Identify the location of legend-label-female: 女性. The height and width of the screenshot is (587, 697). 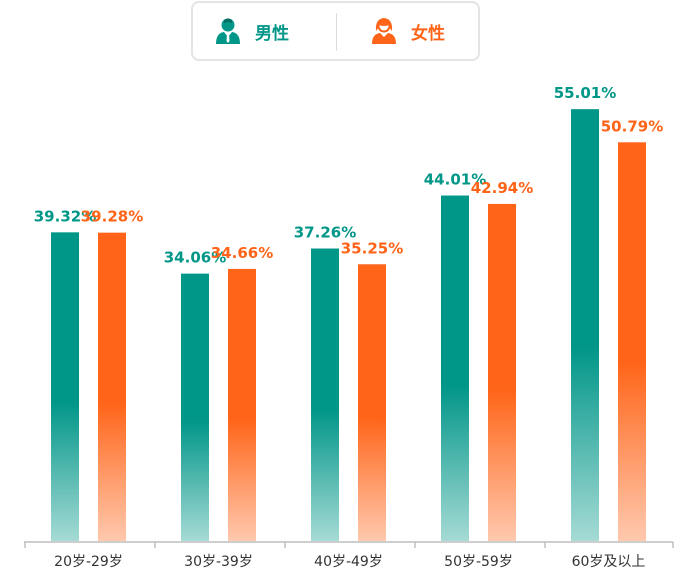
(428, 33).